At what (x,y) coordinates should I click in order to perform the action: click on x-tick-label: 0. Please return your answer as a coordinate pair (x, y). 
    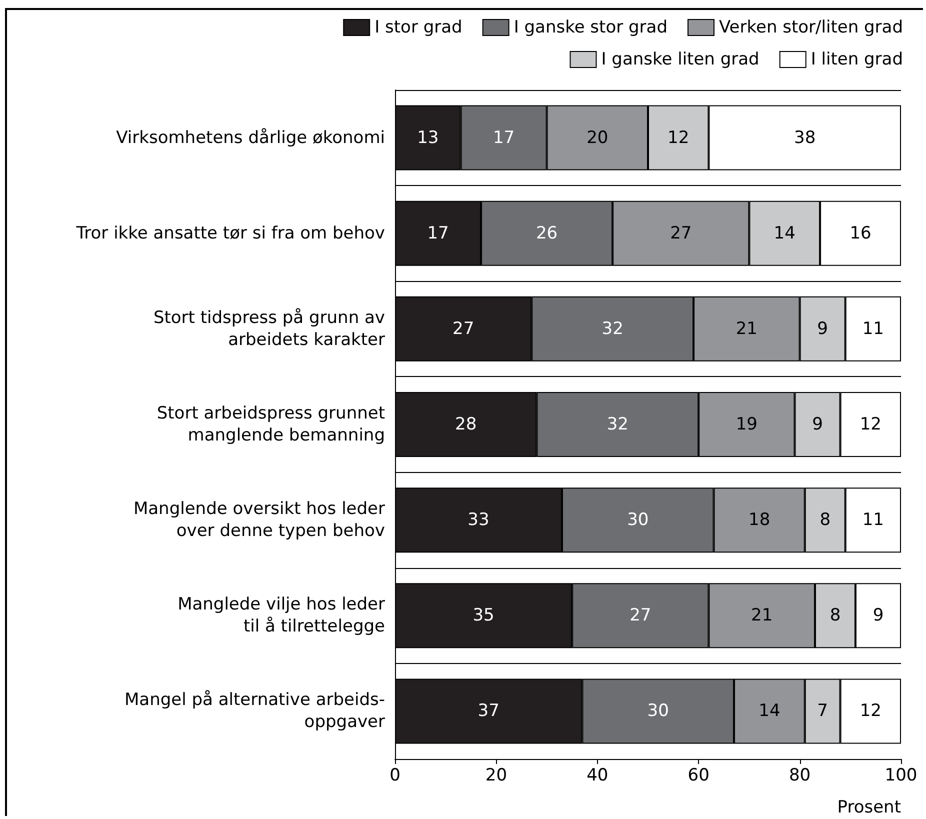
    Looking at the image, I should click on (395, 776).